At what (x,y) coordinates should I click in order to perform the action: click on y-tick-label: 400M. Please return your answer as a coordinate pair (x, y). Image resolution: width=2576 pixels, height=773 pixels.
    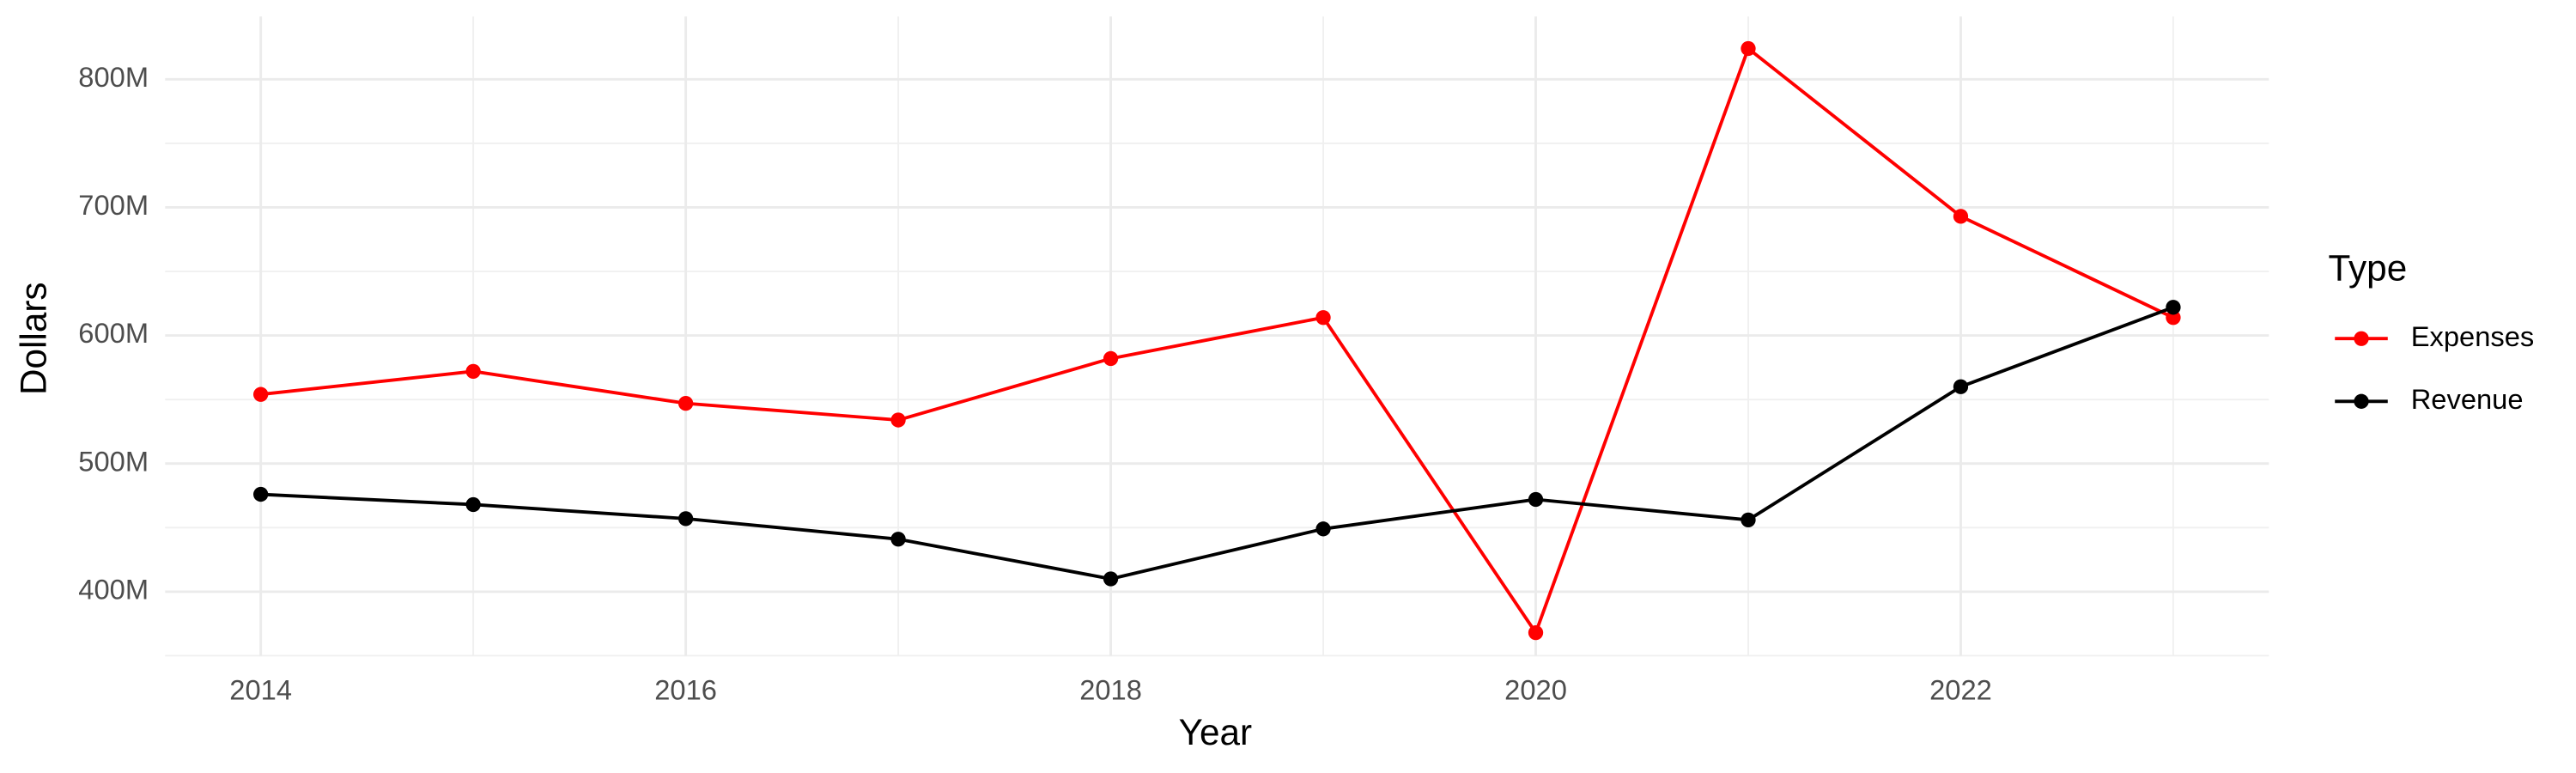
    Looking at the image, I should click on (113, 590).